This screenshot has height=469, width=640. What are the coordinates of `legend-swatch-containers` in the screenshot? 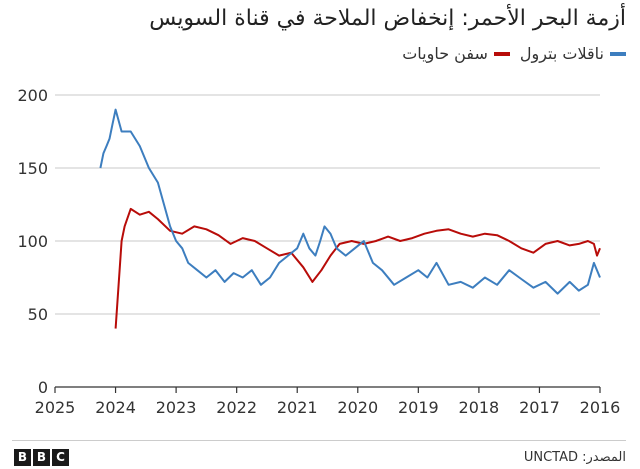 It's located at (501, 53).